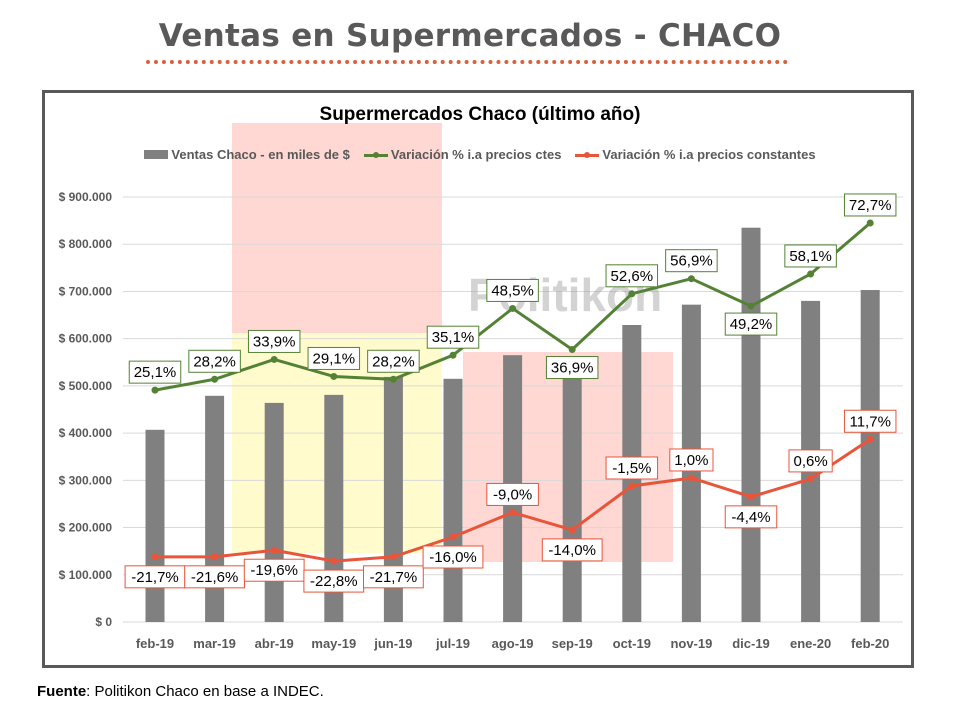  Describe the element at coordinates (470, 36) in the screenshot. I see `page-title: Ventas en Supermercados - CHACO` at that location.